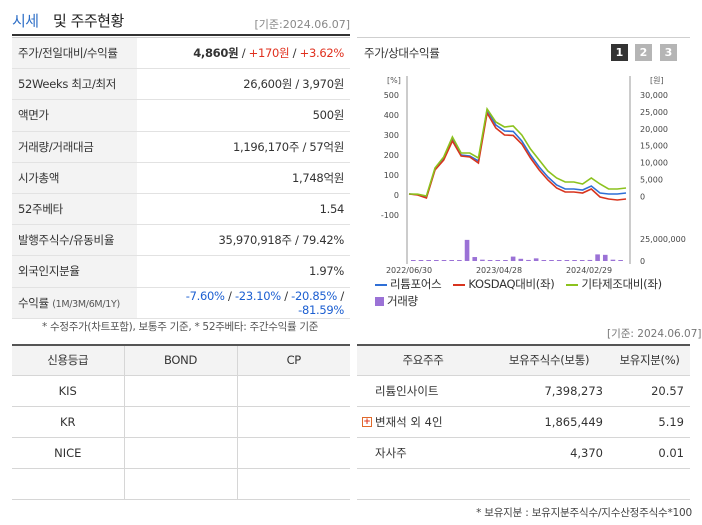 The height and width of the screenshot is (525, 702). I want to click on price-change: +170원, so click(269, 53).